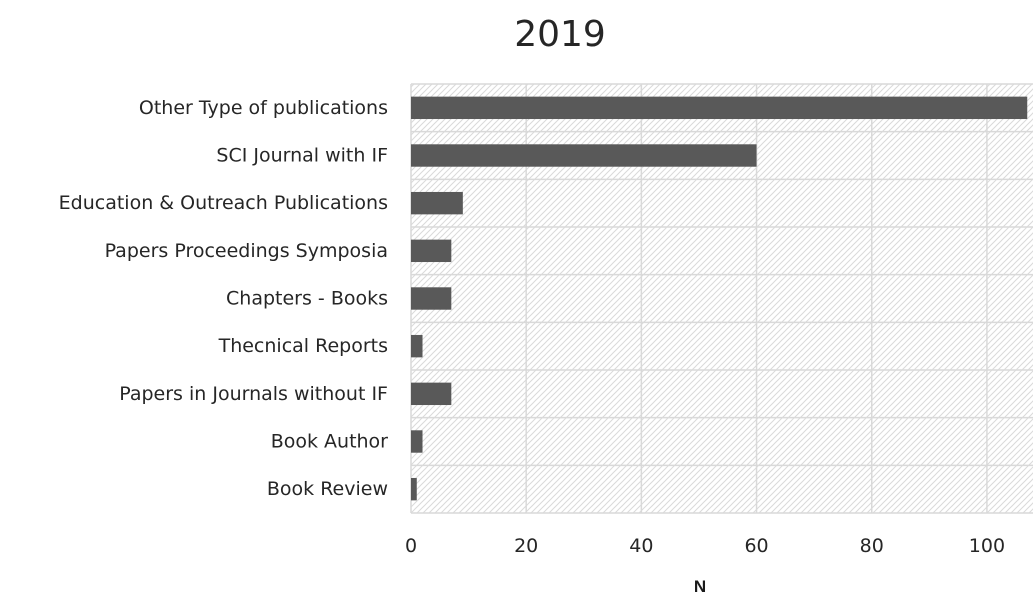 The width and height of the screenshot is (1033, 603). What do you see at coordinates (329, 442) in the screenshot?
I see `category-label: Book Author` at bounding box center [329, 442].